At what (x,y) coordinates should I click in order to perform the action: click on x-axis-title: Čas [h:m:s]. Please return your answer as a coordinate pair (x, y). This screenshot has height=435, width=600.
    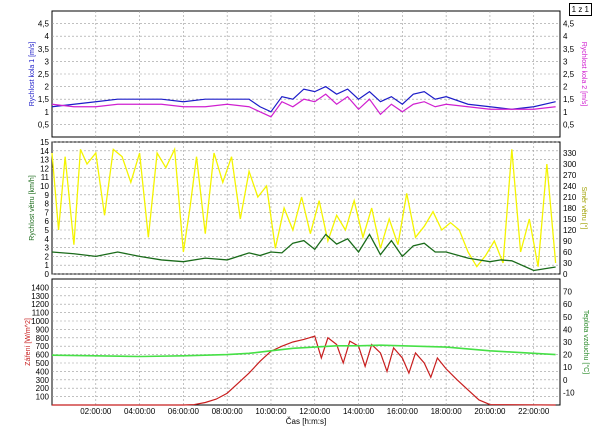
    Looking at the image, I should click on (306, 421).